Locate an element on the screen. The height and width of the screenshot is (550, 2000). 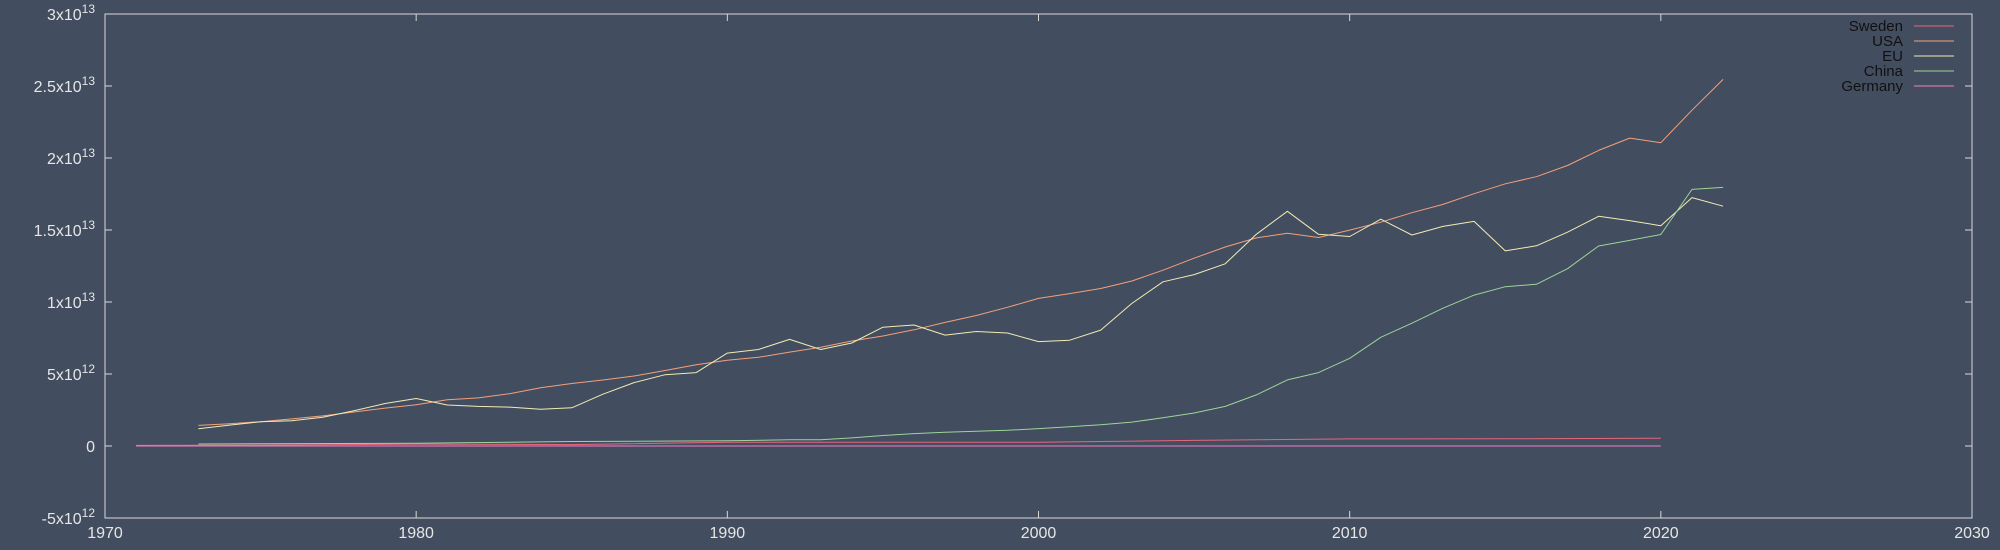
y-tick-mantissa: 1.5x10 is located at coordinates (58, 231).